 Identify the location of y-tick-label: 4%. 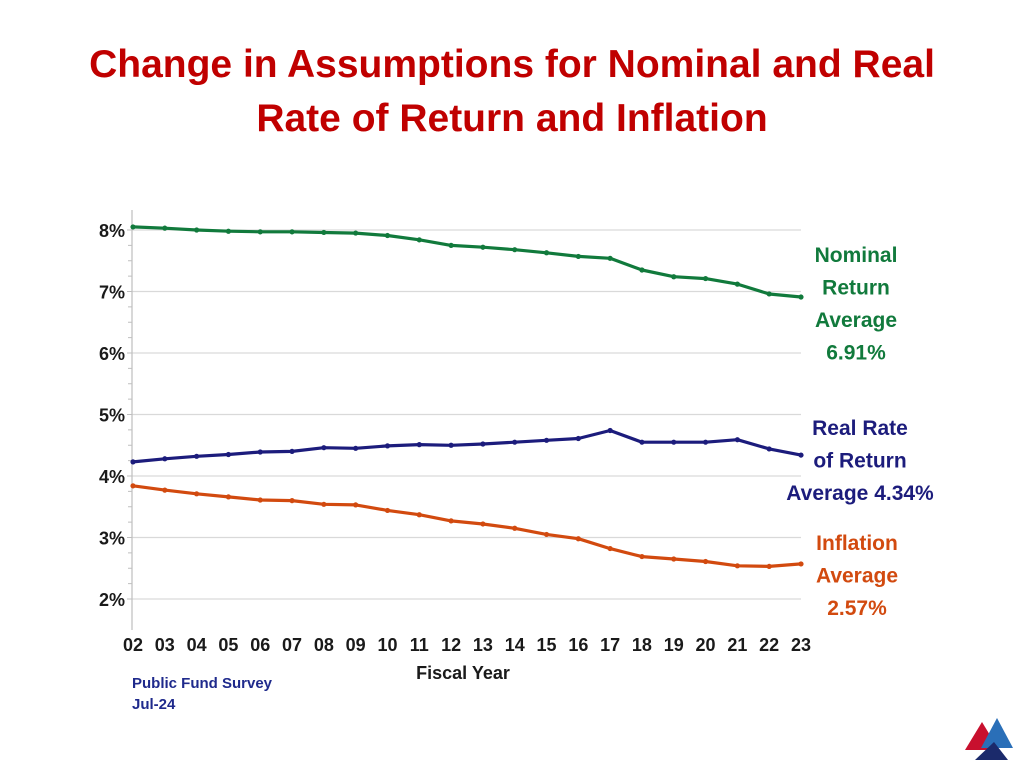
(112, 477).